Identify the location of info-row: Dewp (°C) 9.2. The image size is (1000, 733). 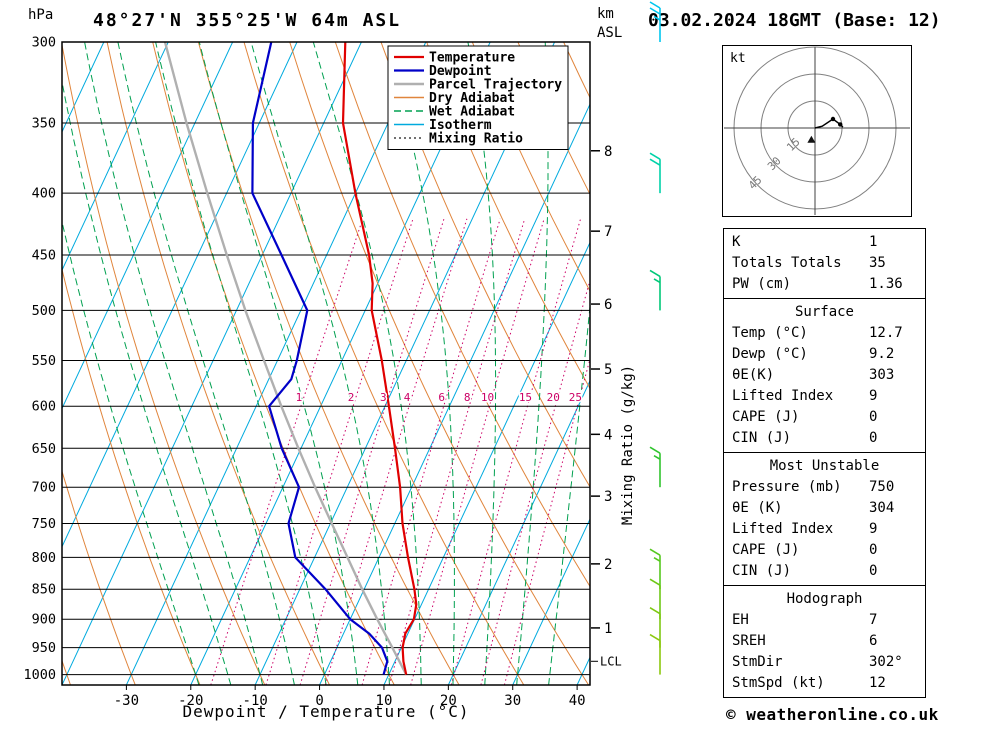
(824, 354).